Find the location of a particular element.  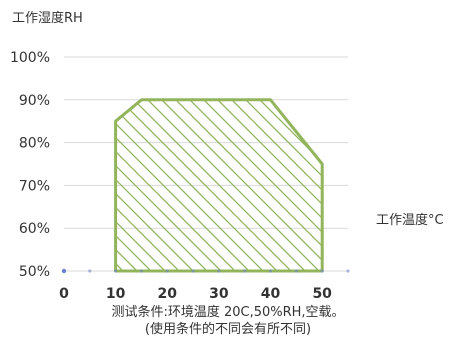

y-axis-title: 工作湿度RH is located at coordinates (47, 18).